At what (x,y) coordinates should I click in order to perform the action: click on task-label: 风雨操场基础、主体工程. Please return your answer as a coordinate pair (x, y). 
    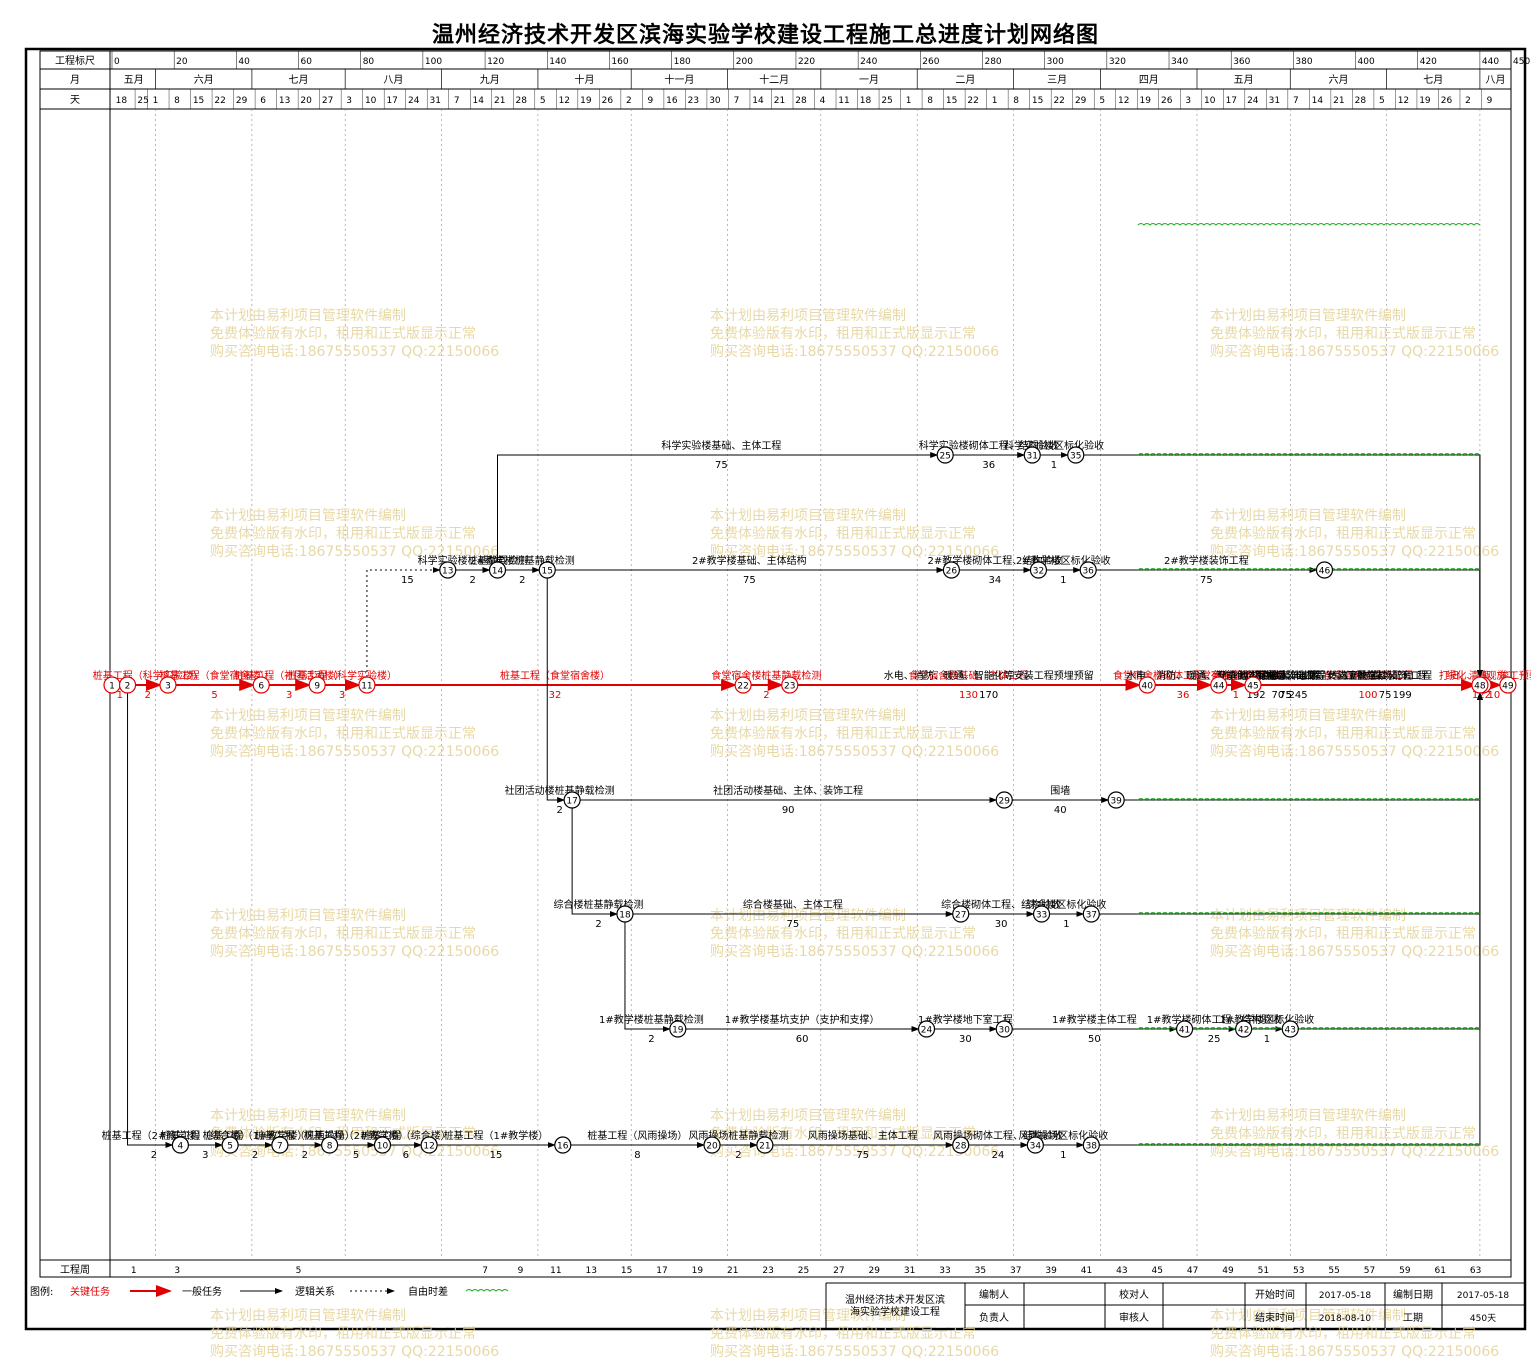
    Looking at the image, I should click on (863, 1135).